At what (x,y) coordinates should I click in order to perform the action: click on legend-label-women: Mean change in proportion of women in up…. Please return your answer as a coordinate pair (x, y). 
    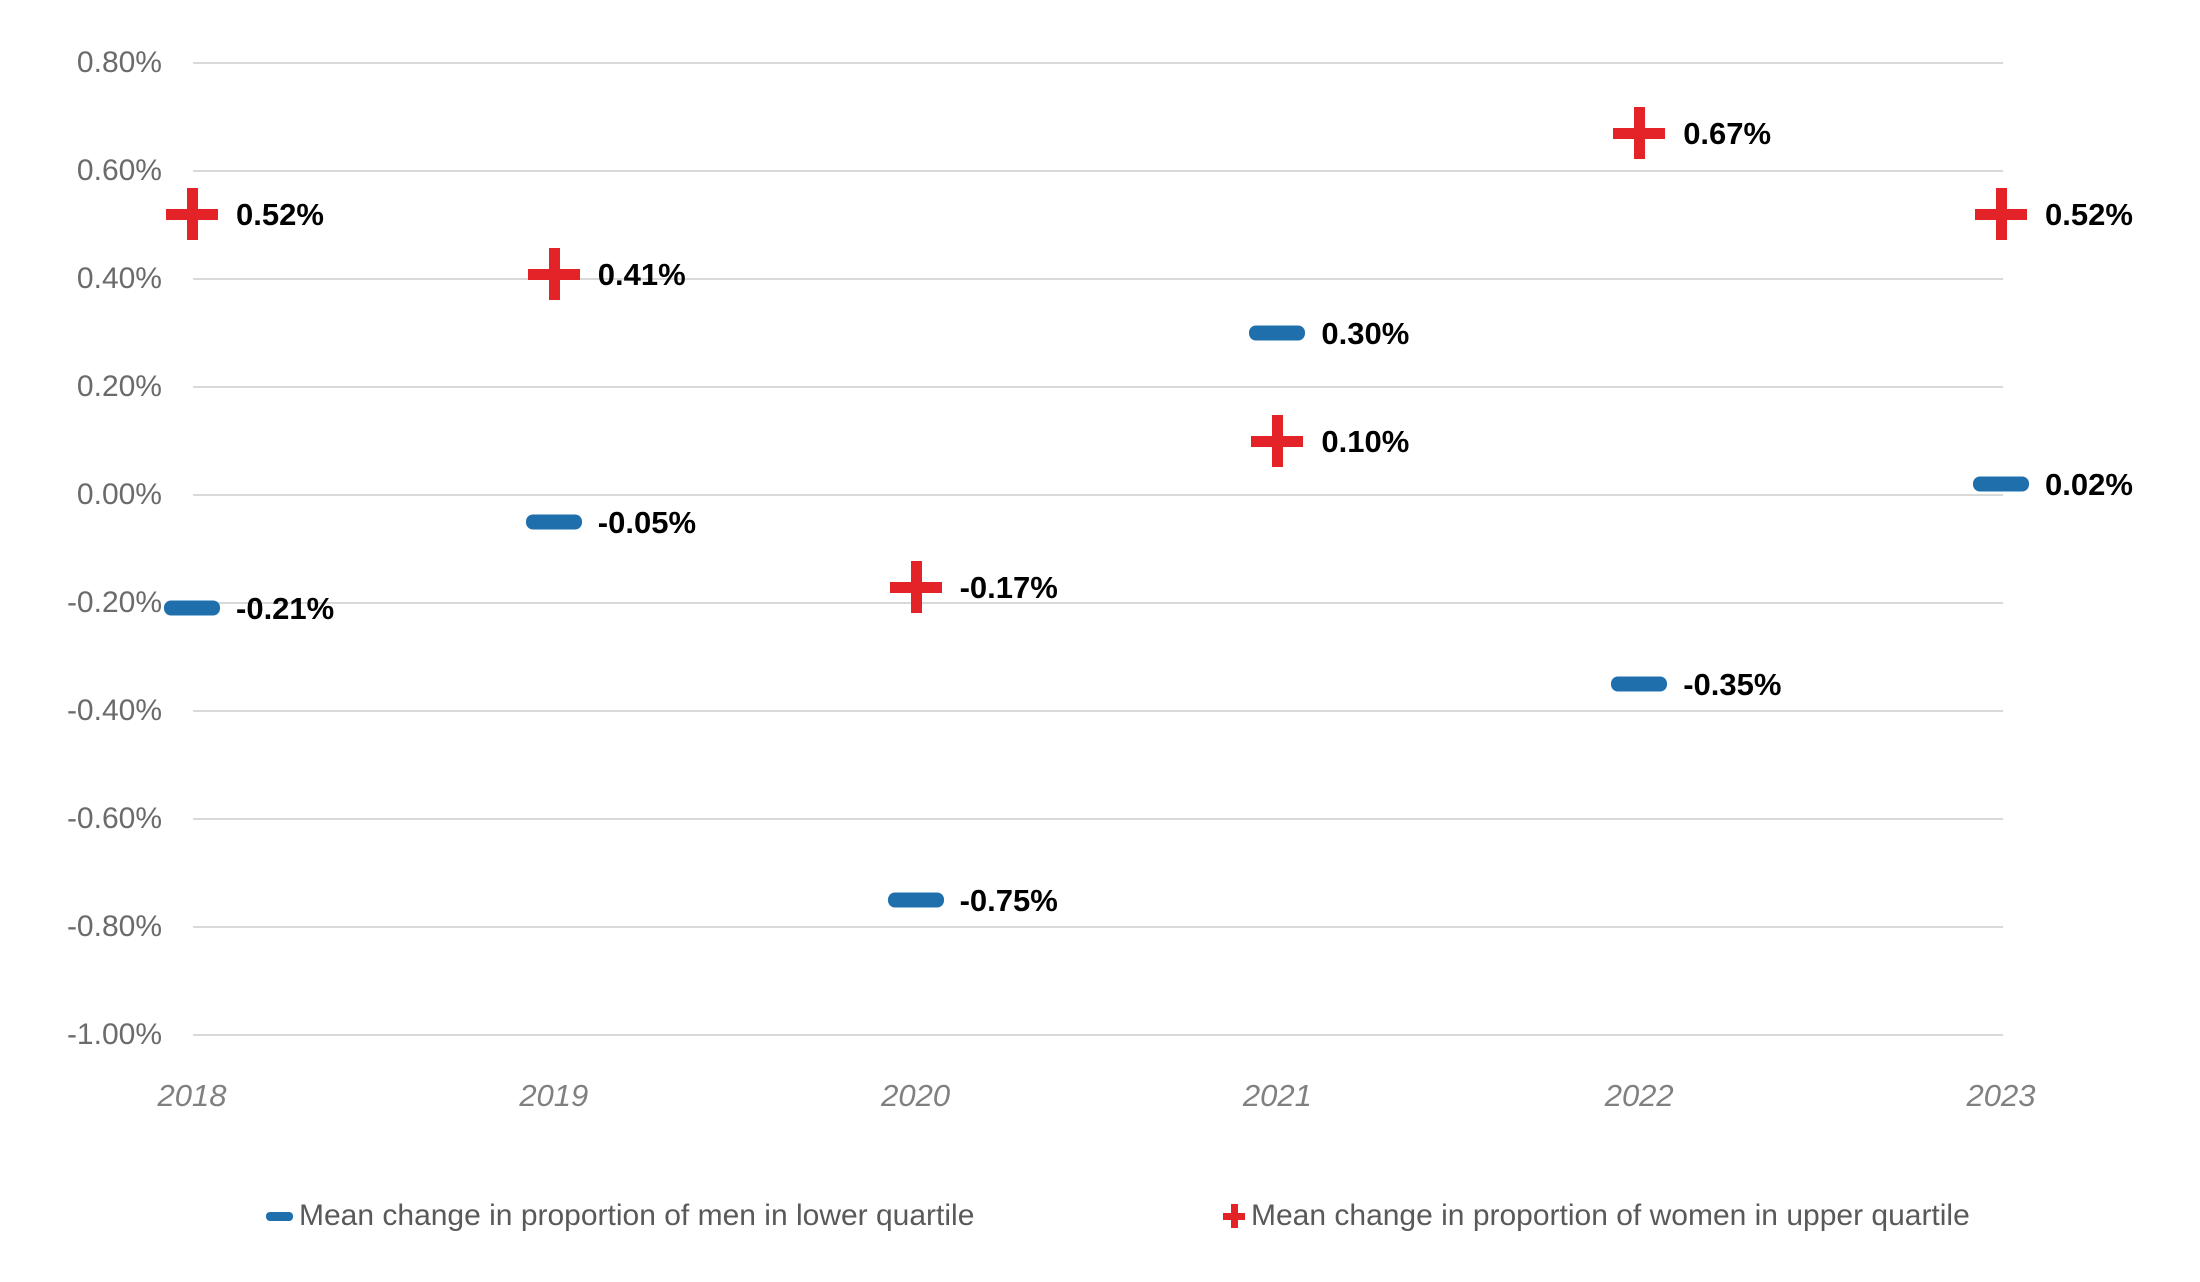
    Looking at the image, I should click on (1610, 1215).